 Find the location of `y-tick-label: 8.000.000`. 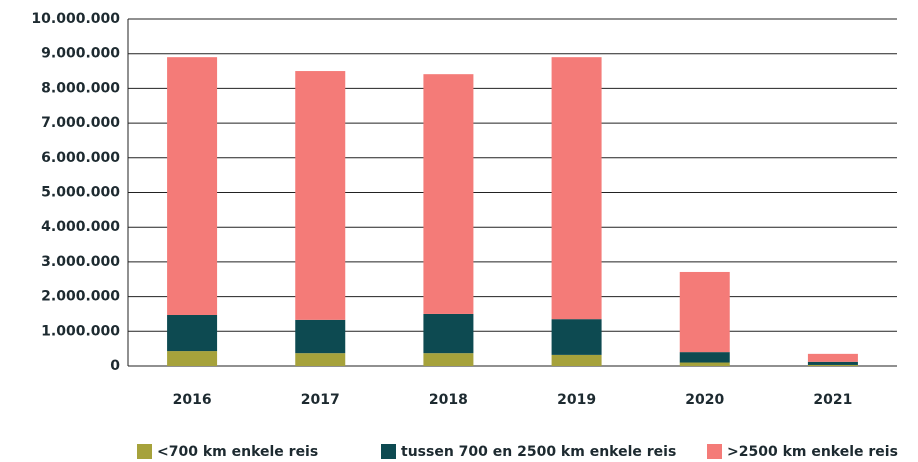

y-tick-label: 8.000.000 is located at coordinates (80, 88).